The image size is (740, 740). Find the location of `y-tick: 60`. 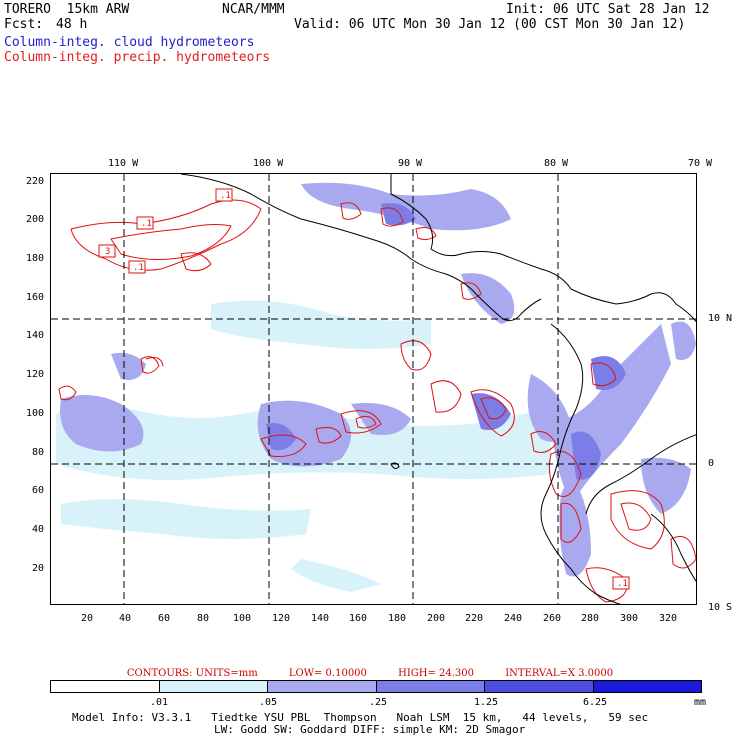

y-tick: 60 is located at coordinates (38, 490).